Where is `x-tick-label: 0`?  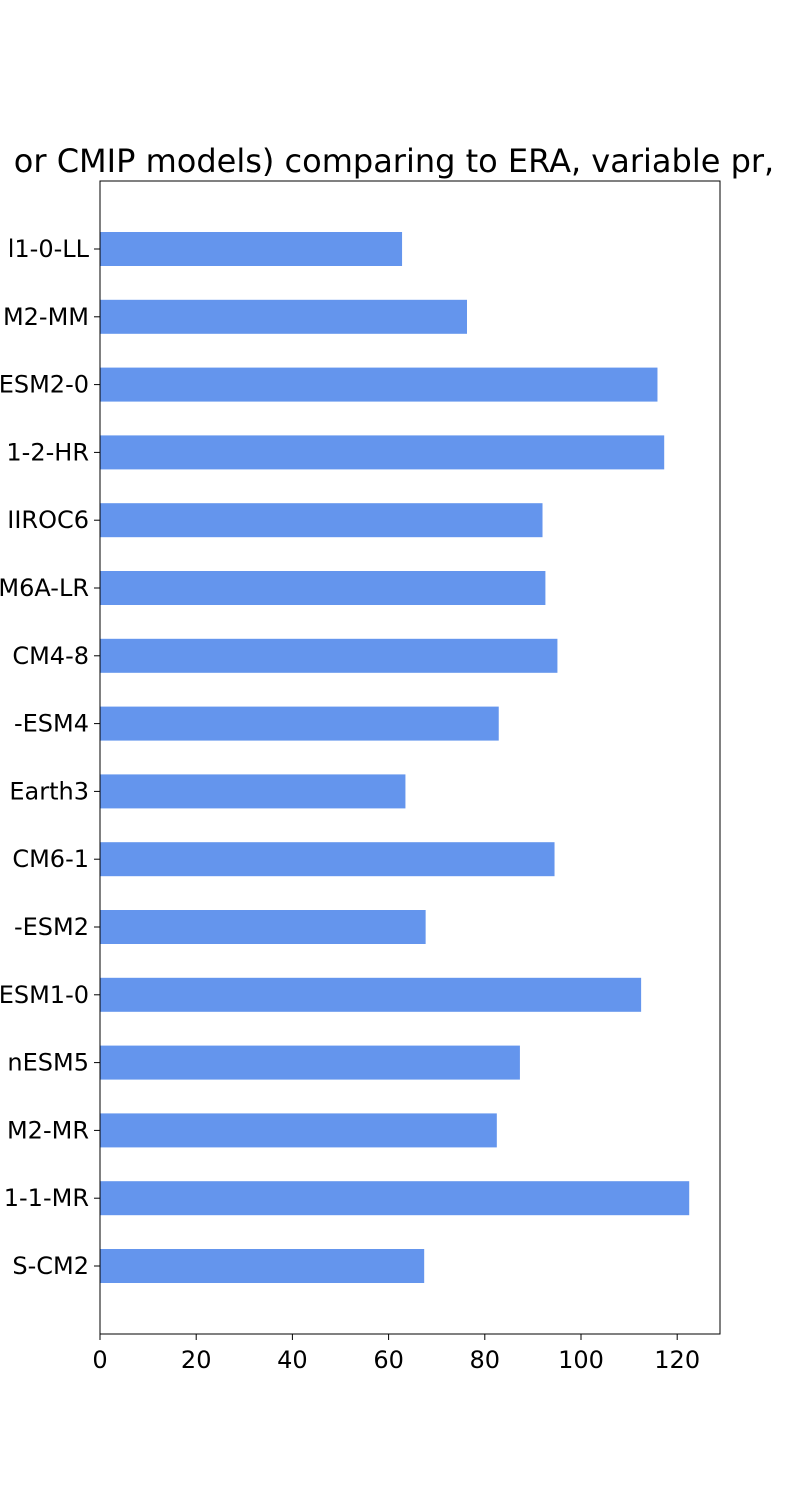
x-tick-label: 0 is located at coordinates (99, 1360).